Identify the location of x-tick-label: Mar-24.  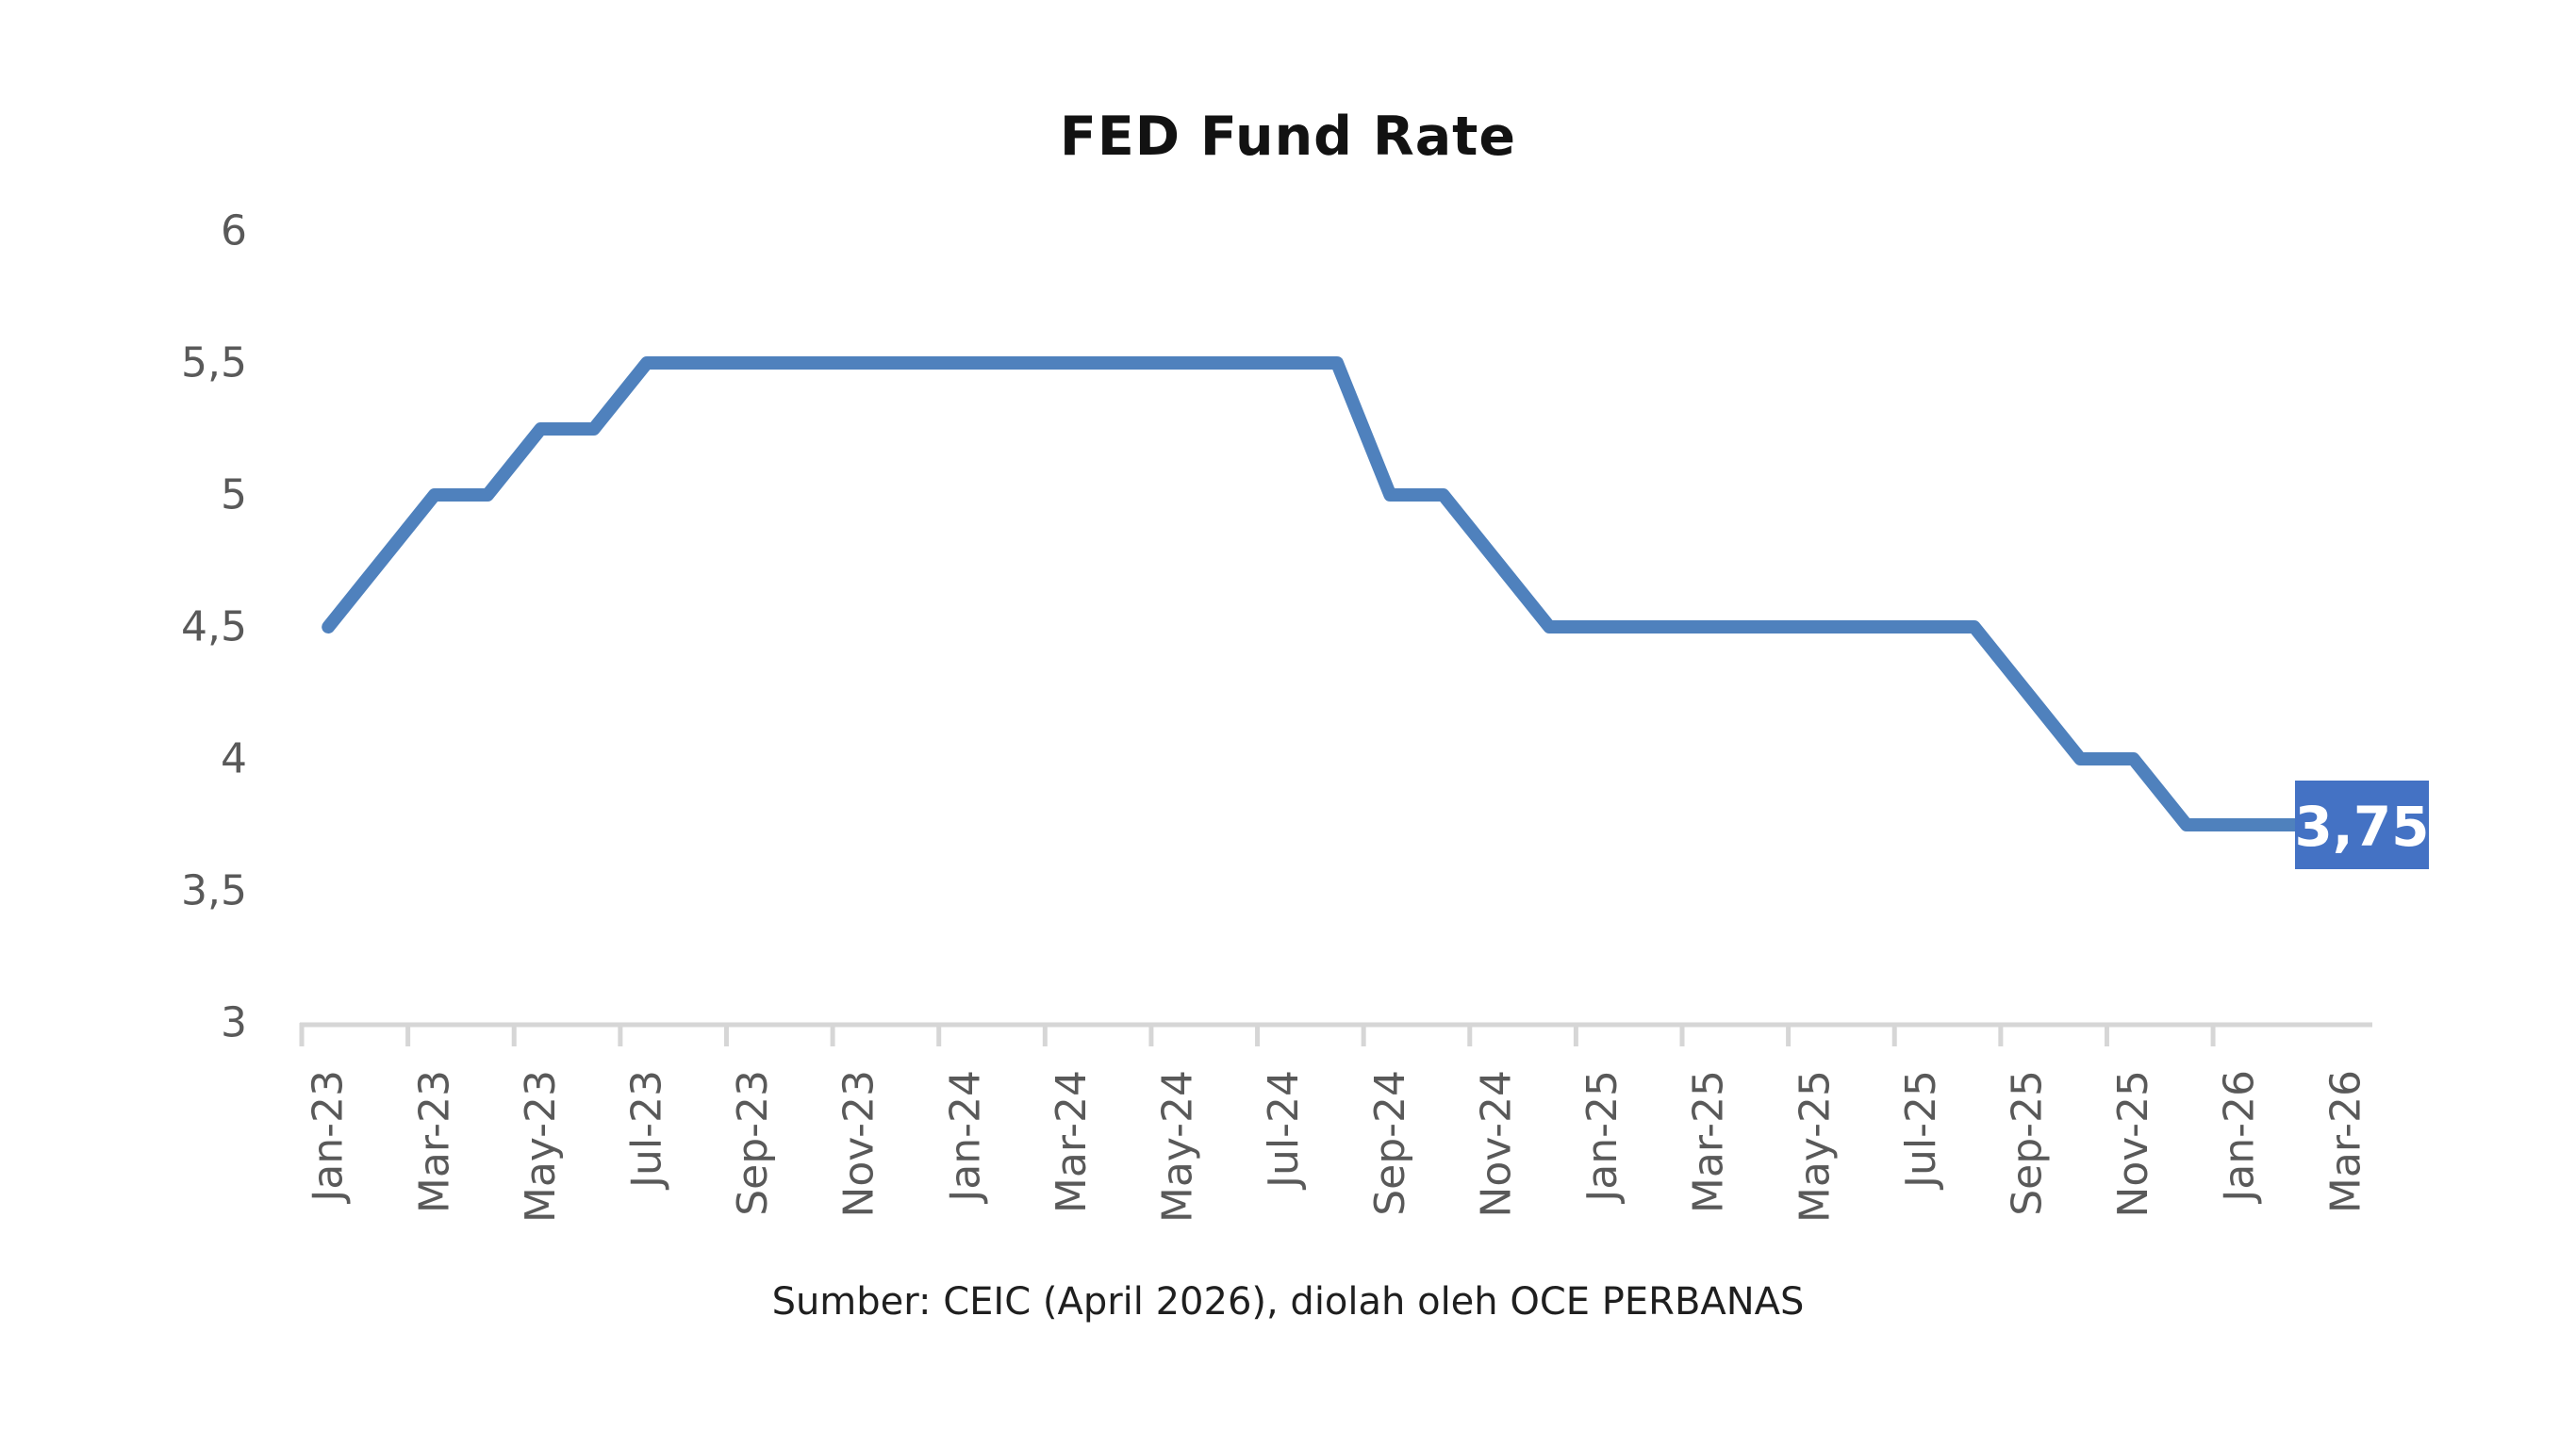
(1072, 1141).